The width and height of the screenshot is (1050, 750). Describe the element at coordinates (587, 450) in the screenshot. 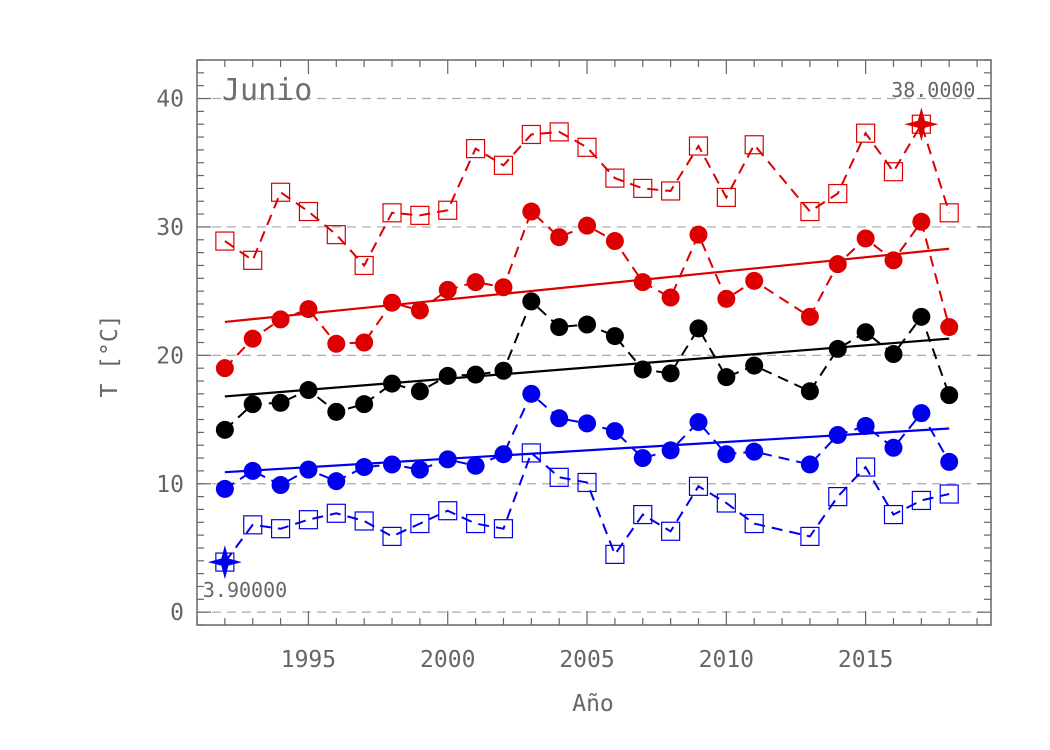

I see `trend-line-mean_min` at that location.